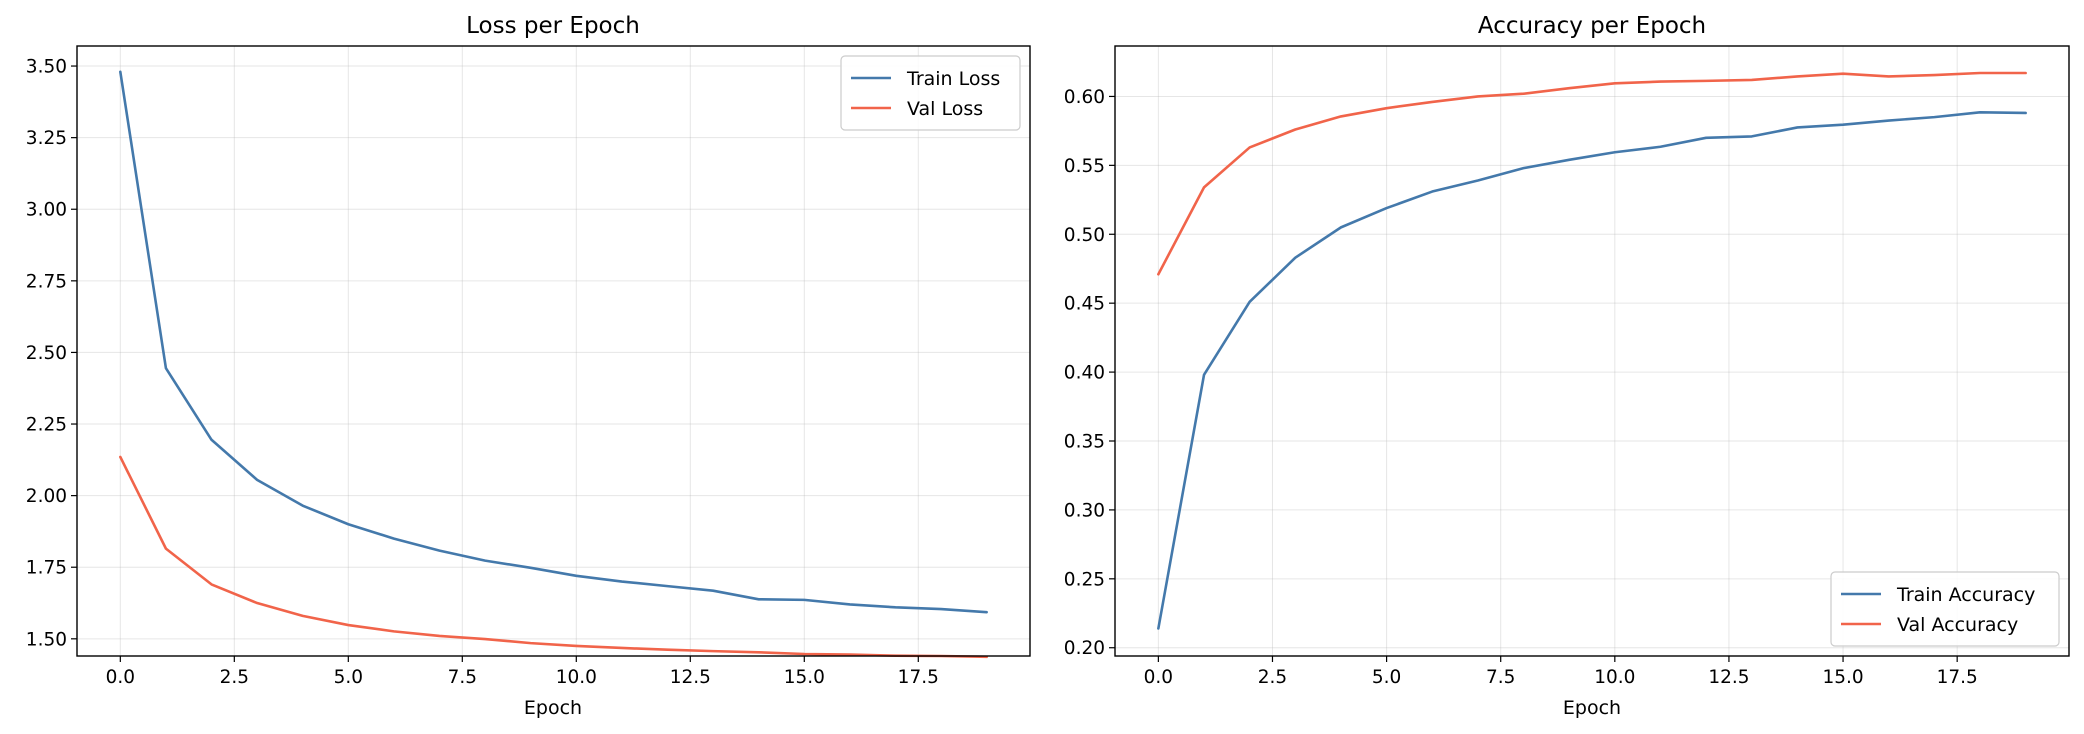  I want to click on accuracy-legend-box, so click(1945, 609).